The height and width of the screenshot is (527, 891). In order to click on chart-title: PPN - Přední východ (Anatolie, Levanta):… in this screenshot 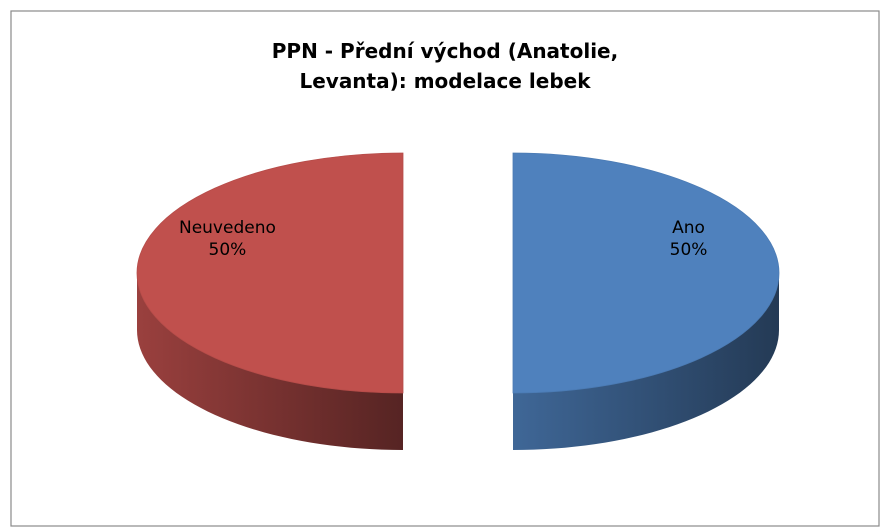, I will do `click(445, 66)`.